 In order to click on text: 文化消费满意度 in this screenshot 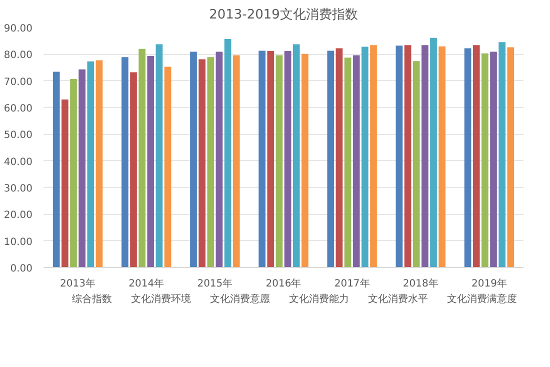, I will do `click(482, 299)`.